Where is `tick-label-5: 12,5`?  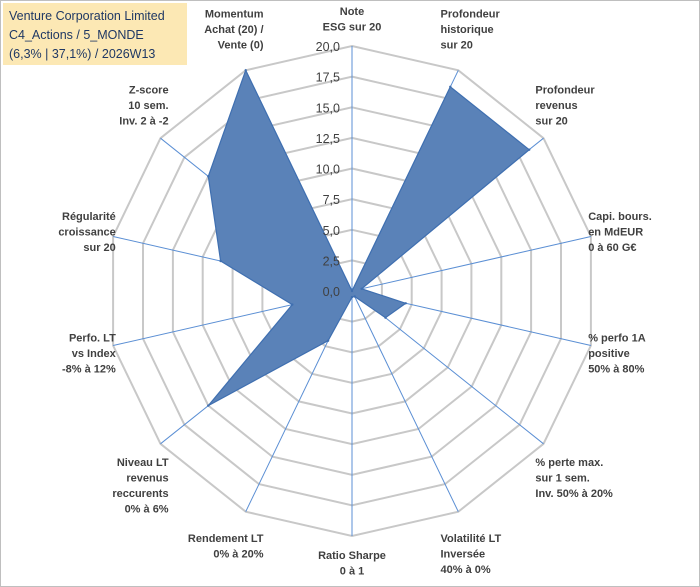 tick-label-5: 12,5 is located at coordinates (328, 139).